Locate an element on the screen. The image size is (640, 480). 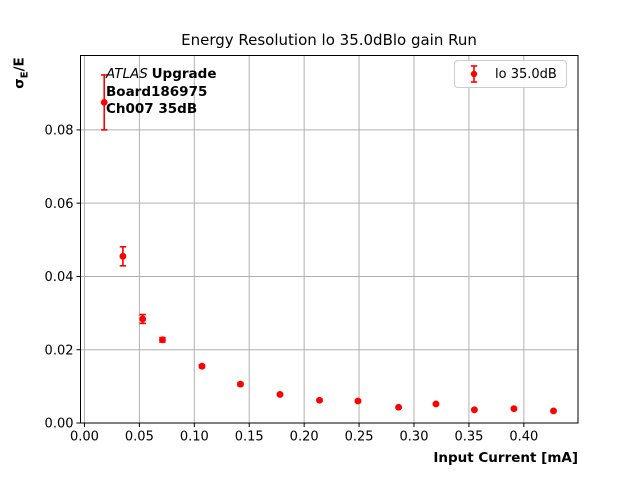
x-tick-label: 0.05 is located at coordinates (139, 437).